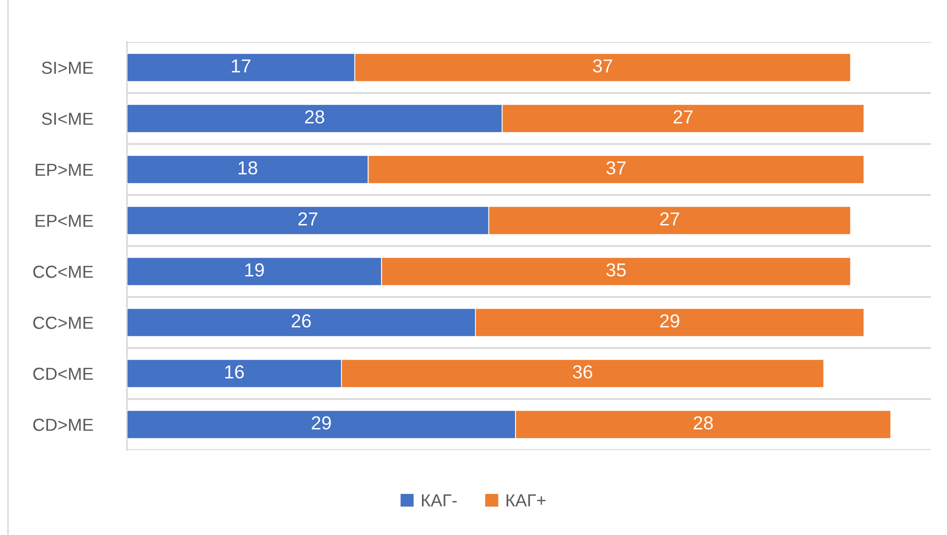  Describe the element at coordinates (301, 321) in the screenshot. I see `data-label: 26` at that location.